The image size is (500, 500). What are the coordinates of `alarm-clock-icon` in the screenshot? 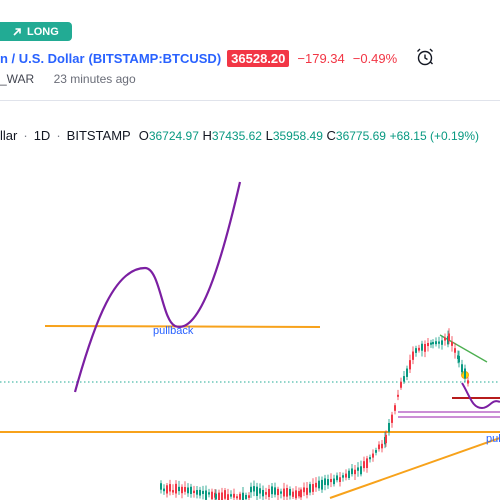 It's located at (425, 57).